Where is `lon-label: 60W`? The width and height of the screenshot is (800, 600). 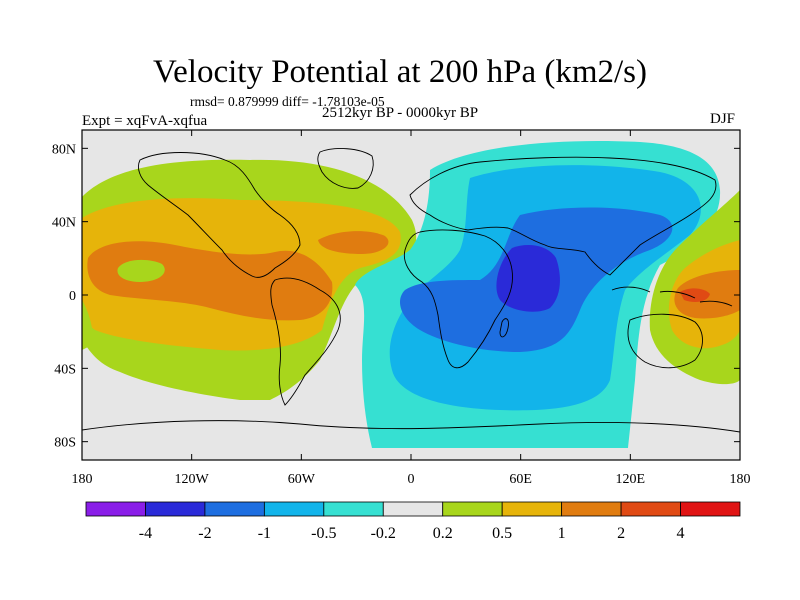
lon-label: 60W is located at coordinates (302, 479).